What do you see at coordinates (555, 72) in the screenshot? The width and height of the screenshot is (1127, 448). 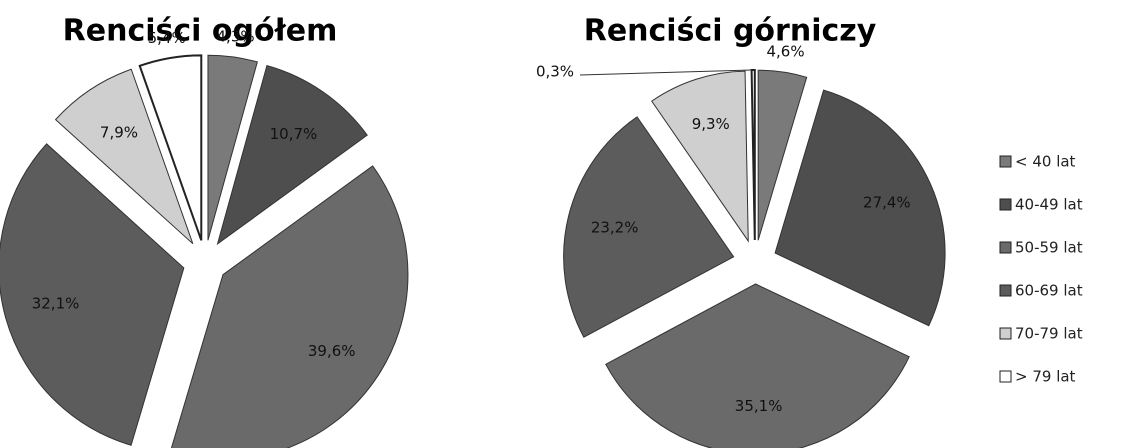 I see `data-label: 0,3%` at bounding box center [555, 72].